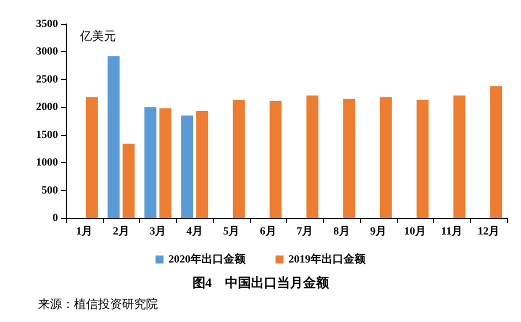  Describe the element at coordinates (50, 190) in the screenshot. I see `y-tick-label: 500` at that location.